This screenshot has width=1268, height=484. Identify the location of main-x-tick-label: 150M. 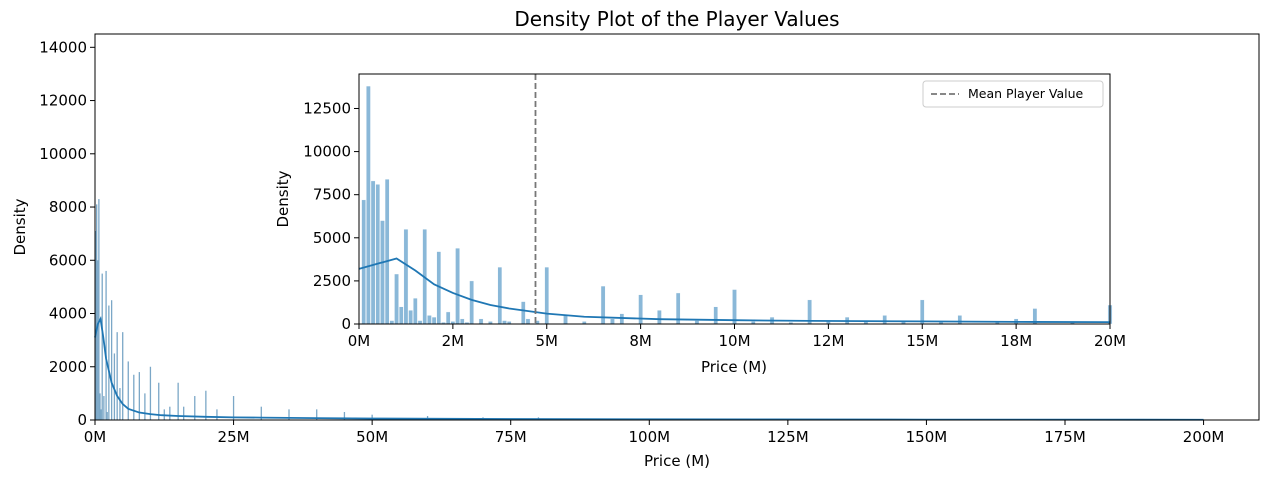
(927, 437).